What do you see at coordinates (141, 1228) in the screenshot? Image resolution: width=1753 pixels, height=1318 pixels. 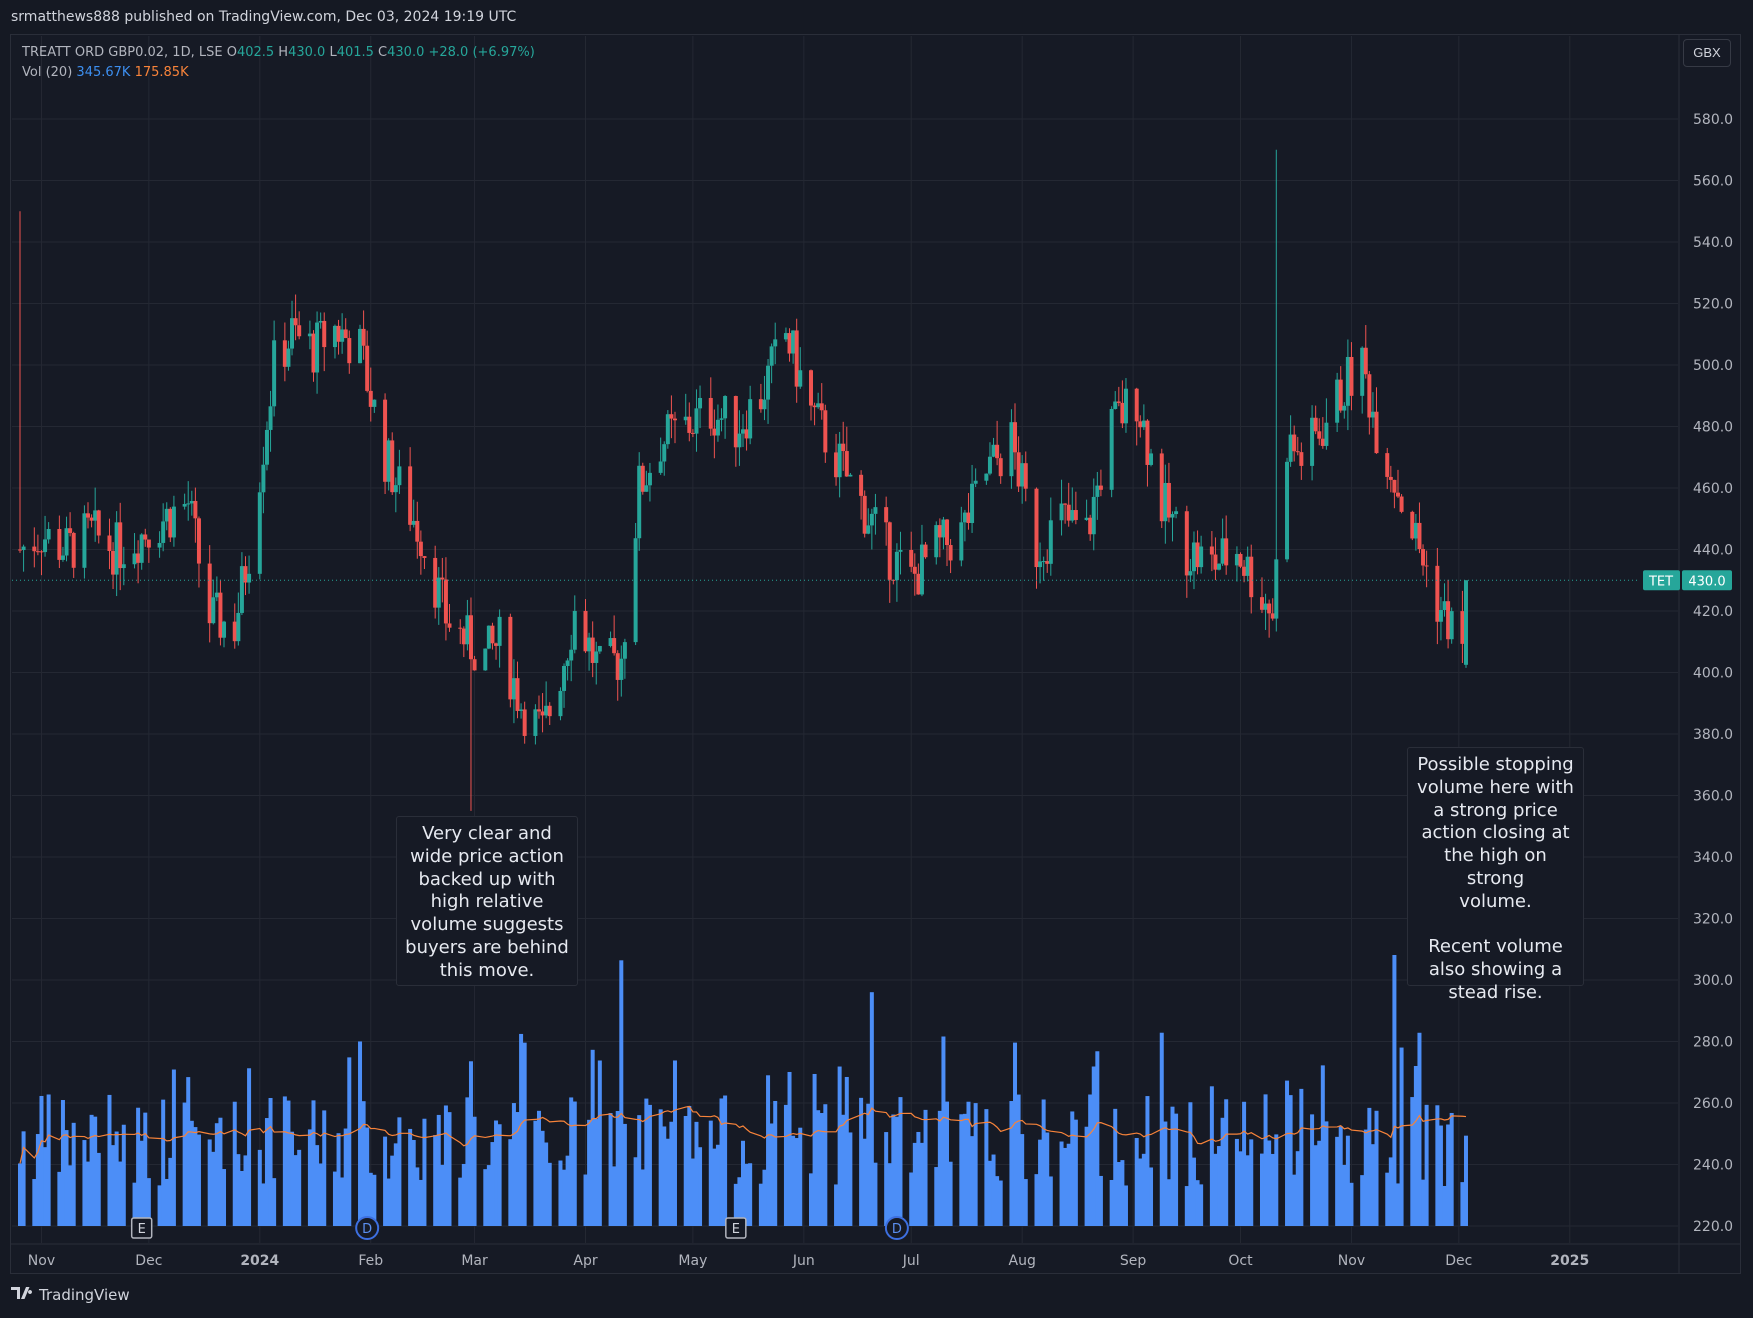 I see `earnings-marker-icon` at bounding box center [141, 1228].